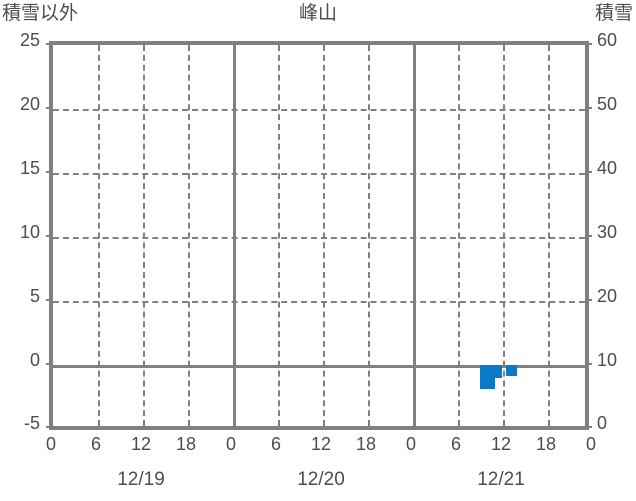  What do you see at coordinates (607, 232) in the screenshot?
I see `ylabel-right-3: 30` at bounding box center [607, 232].